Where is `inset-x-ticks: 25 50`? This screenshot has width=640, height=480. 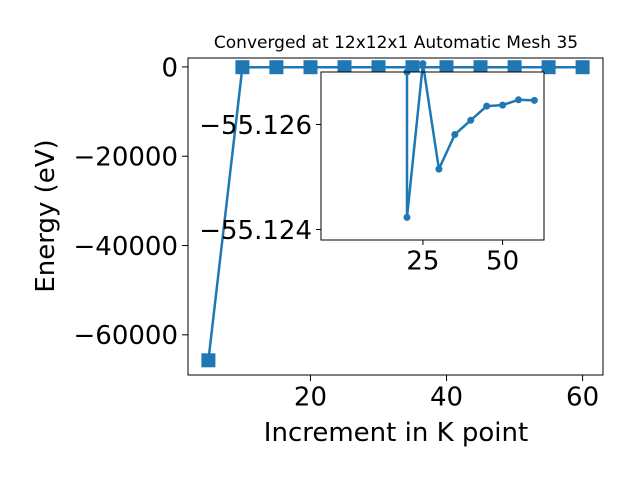
inset-x-ticks: 25 50 is located at coordinates (462, 258).